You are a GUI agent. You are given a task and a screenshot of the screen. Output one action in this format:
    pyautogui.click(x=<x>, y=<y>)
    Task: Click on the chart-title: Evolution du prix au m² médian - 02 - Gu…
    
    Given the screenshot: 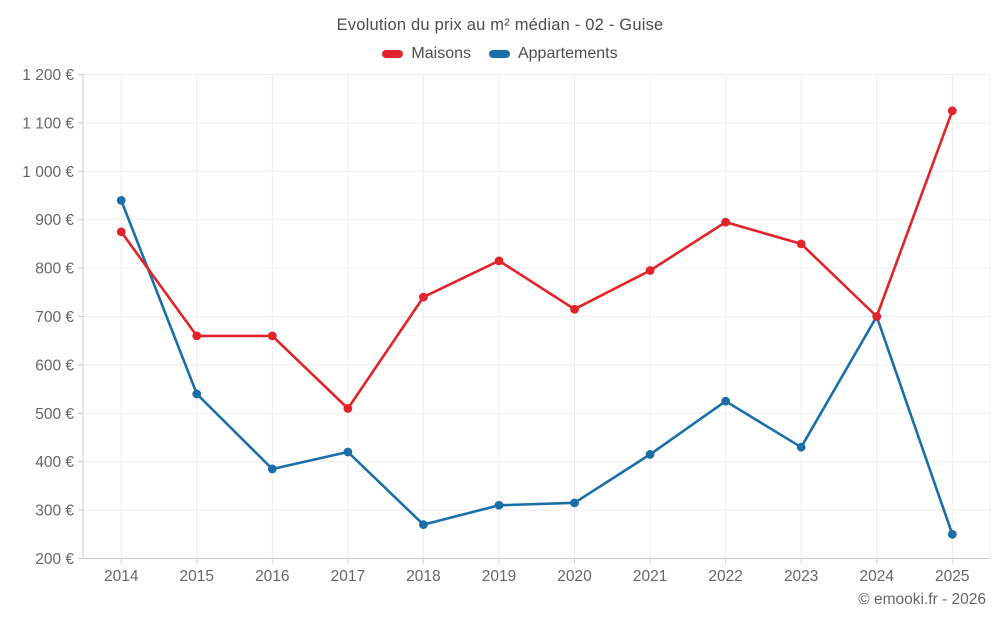 What is the action you would take?
    pyautogui.click(x=500, y=25)
    